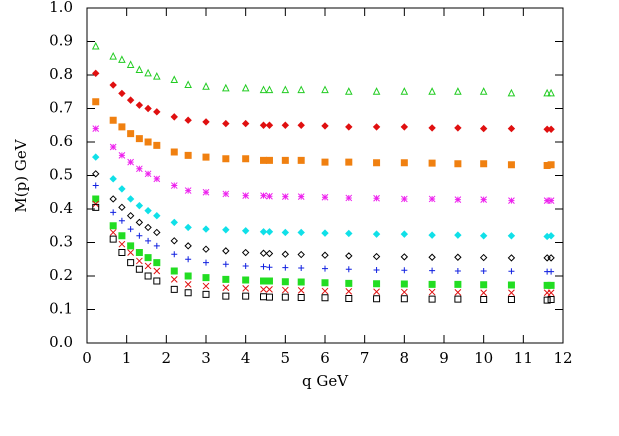 This screenshot has height=436, width=619. What do you see at coordinates (61, 108) in the screenshot?
I see `y-tick-label: 0.7` at bounding box center [61, 108].